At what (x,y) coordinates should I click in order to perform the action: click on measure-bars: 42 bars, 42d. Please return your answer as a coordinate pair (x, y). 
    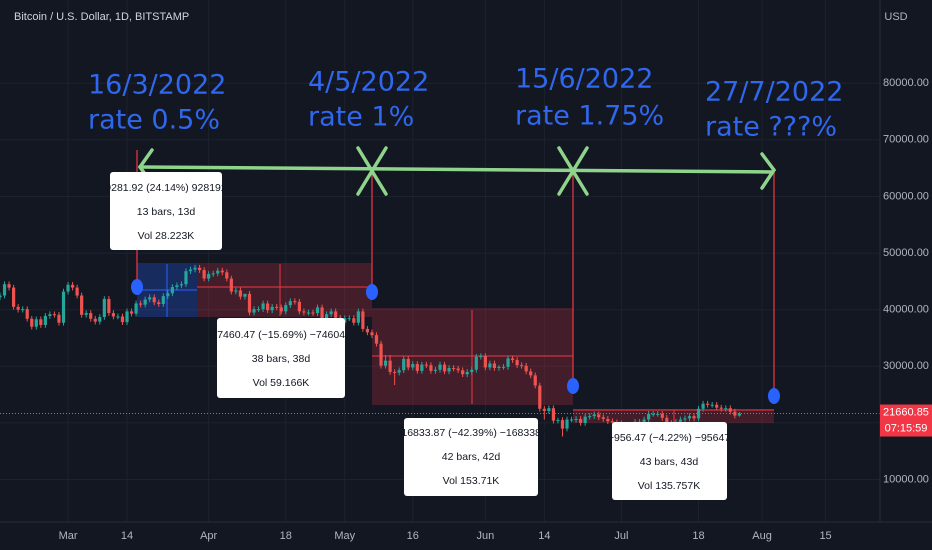
    Looking at the image, I should click on (471, 457).